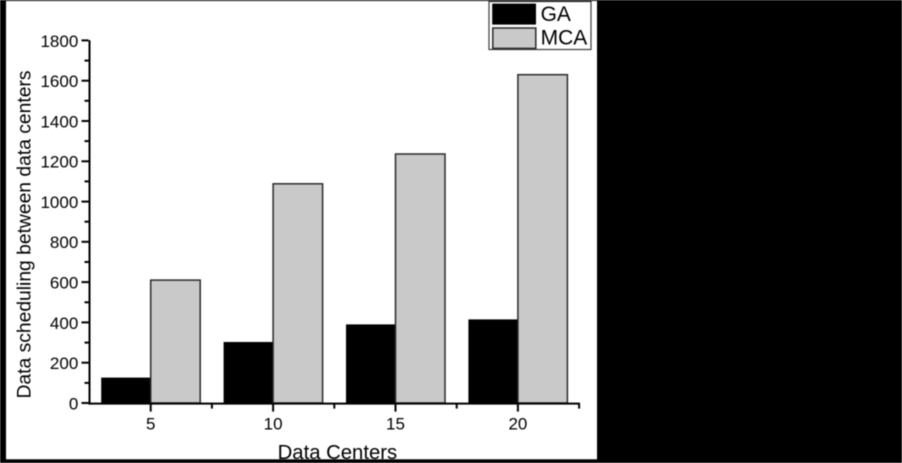 The height and width of the screenshot is (463, 902). What do you see at coordinates (517, 424) in the screenshot?
I see `svg-text: 20` at bounding box center [517, 424].